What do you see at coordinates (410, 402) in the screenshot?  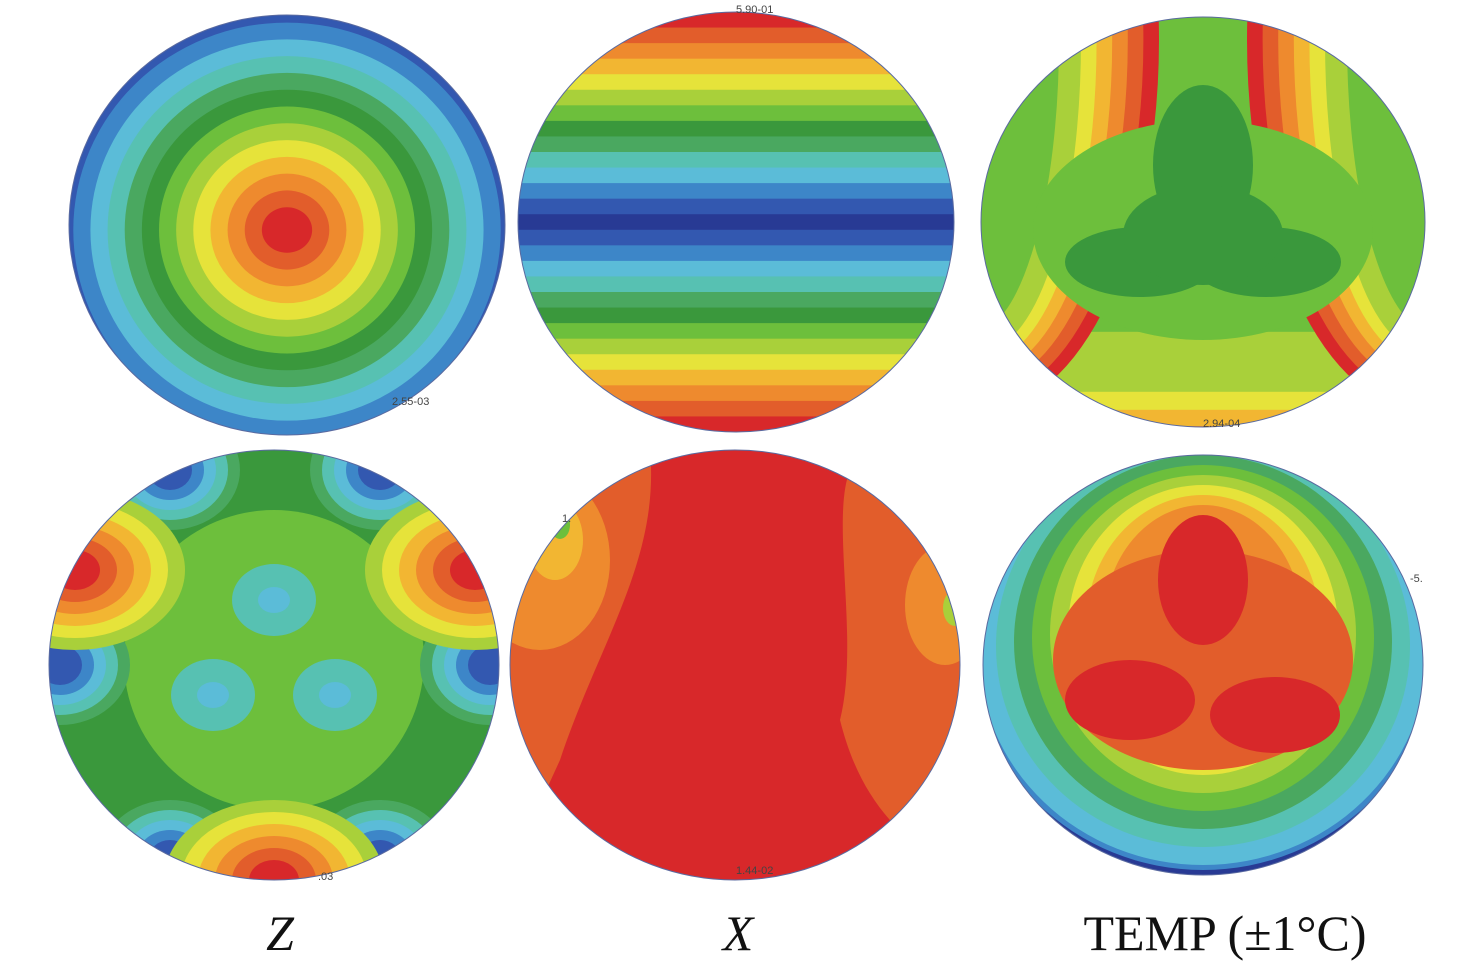 I see `contour-label: 2.55-03` at bounding box center [410, 402].